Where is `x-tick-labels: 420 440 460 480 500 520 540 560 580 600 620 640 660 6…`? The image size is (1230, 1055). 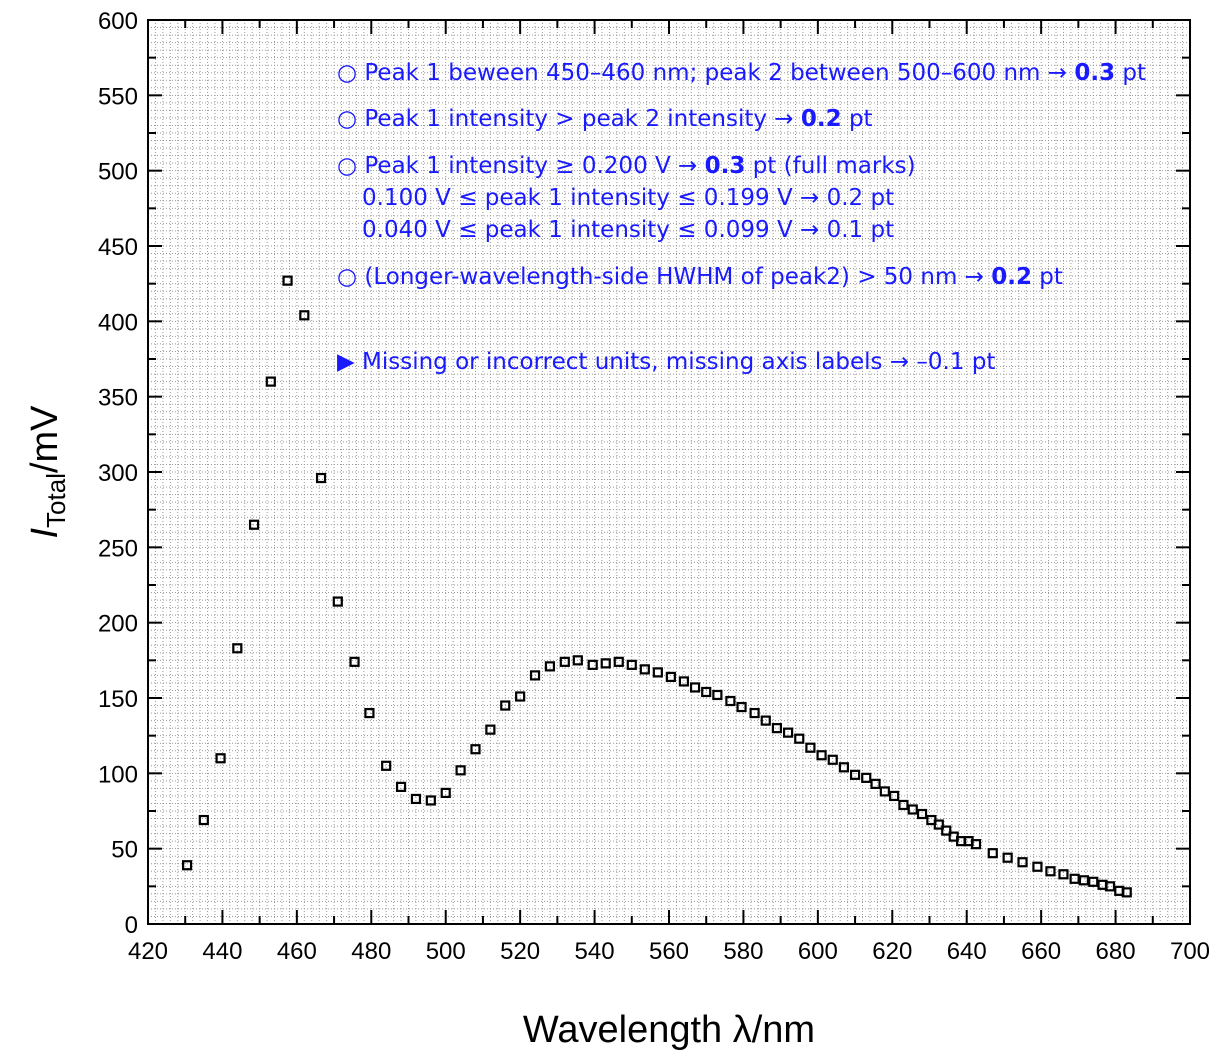 x-tick-labels: 420 440 460 480 500 520 540 560 580 600 620 640 660 6… is located at coordinates (669, 951).